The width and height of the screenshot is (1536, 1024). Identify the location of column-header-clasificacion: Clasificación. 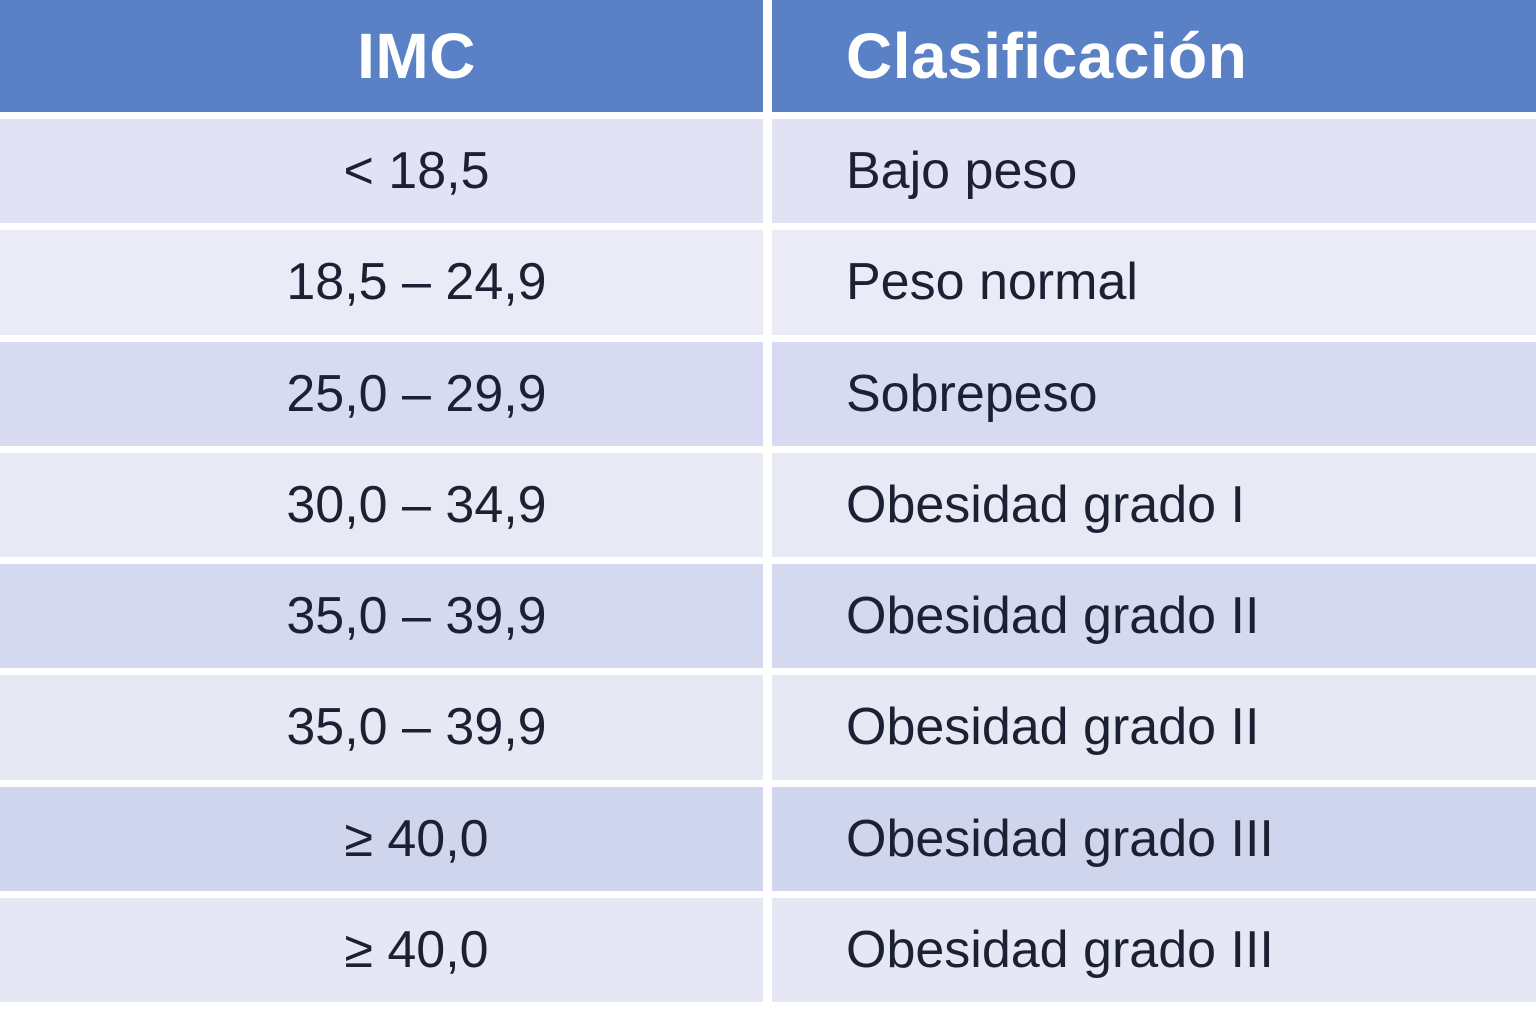
(1154, 56).